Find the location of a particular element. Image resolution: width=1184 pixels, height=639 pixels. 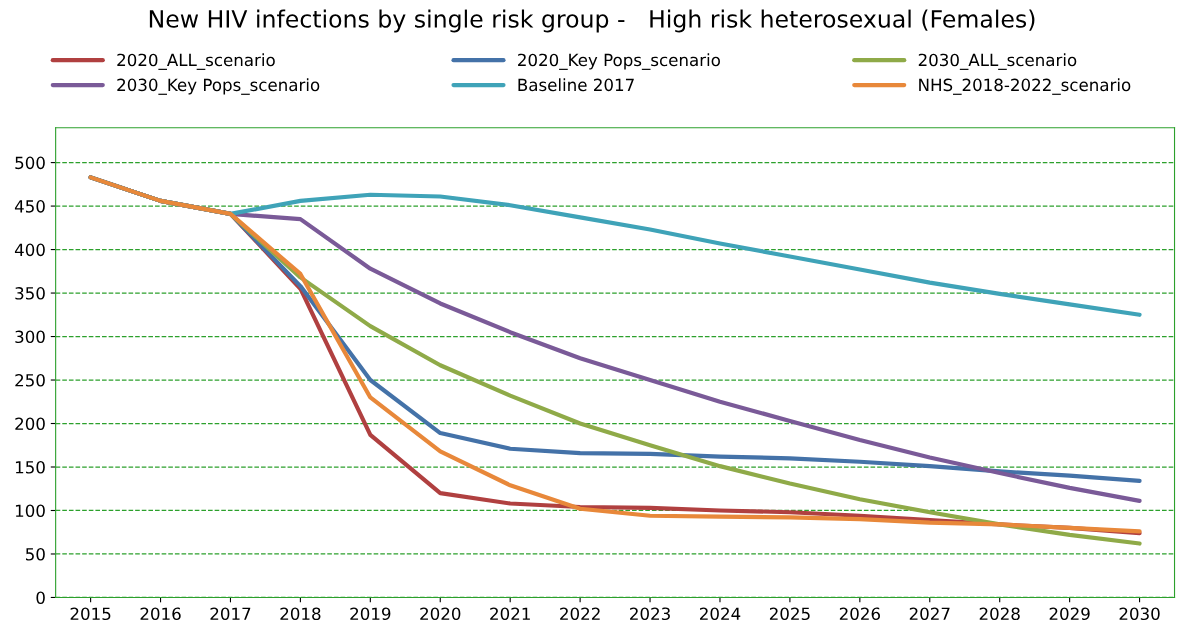

x-tick-label: 2029 is located at coordinates (1069, 614).